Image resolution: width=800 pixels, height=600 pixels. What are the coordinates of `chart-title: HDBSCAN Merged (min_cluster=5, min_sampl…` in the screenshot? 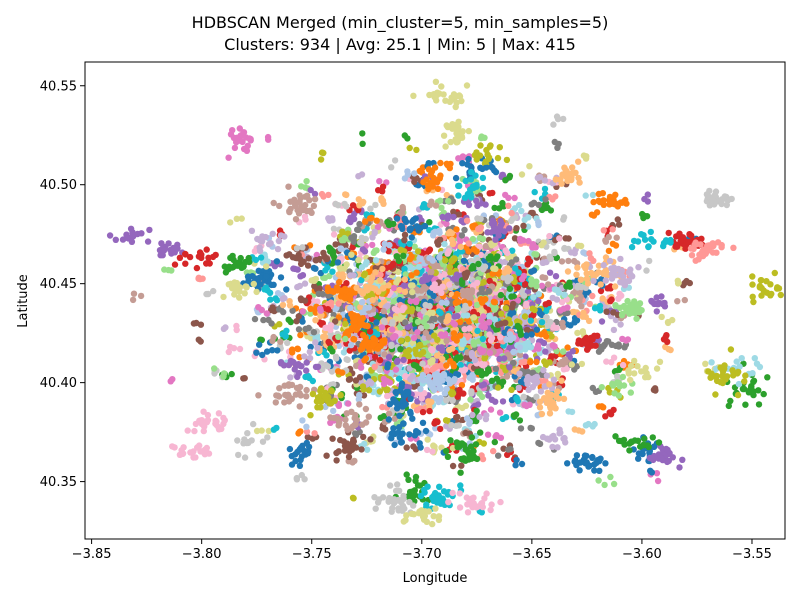 It's located at (400, 22).